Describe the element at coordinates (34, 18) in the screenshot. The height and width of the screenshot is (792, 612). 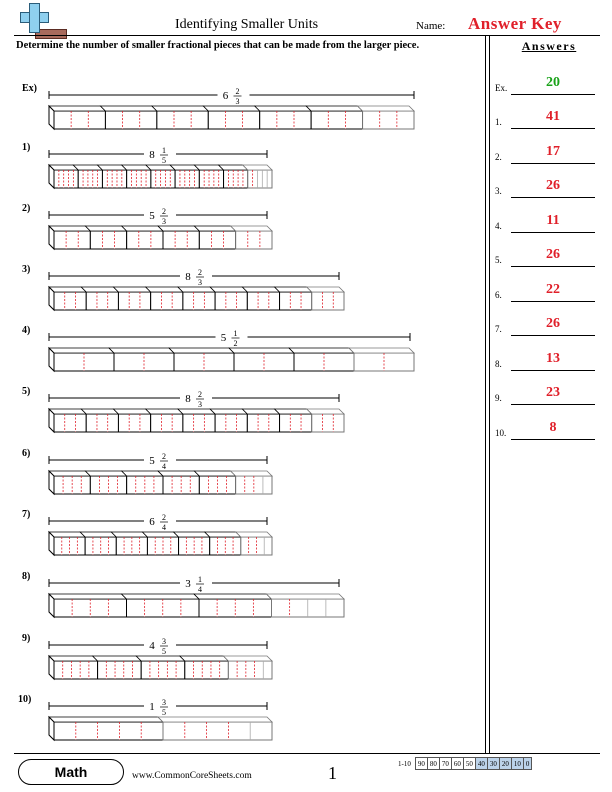
I see `logo-plus-icon-vertical` at that location.